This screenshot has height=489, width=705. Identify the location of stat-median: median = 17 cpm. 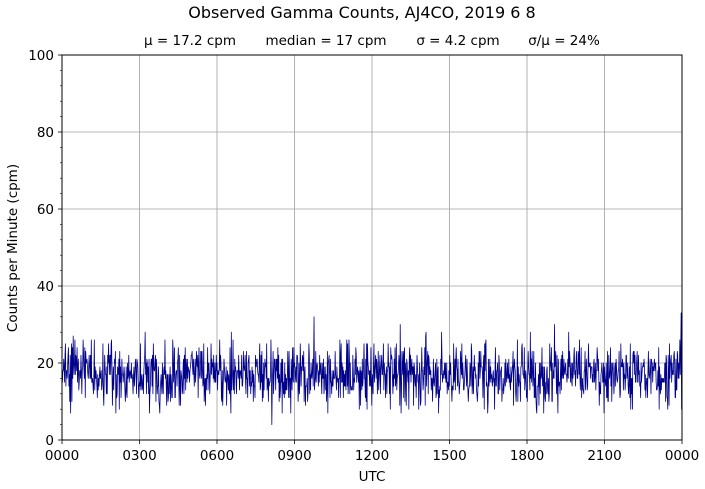
(325, 41).